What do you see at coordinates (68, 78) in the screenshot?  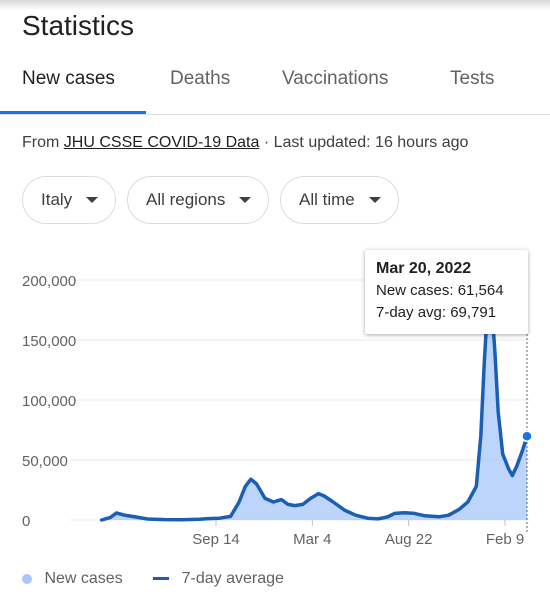 I see `tab-new-cases: New cases` at bounding box center [68, 78].